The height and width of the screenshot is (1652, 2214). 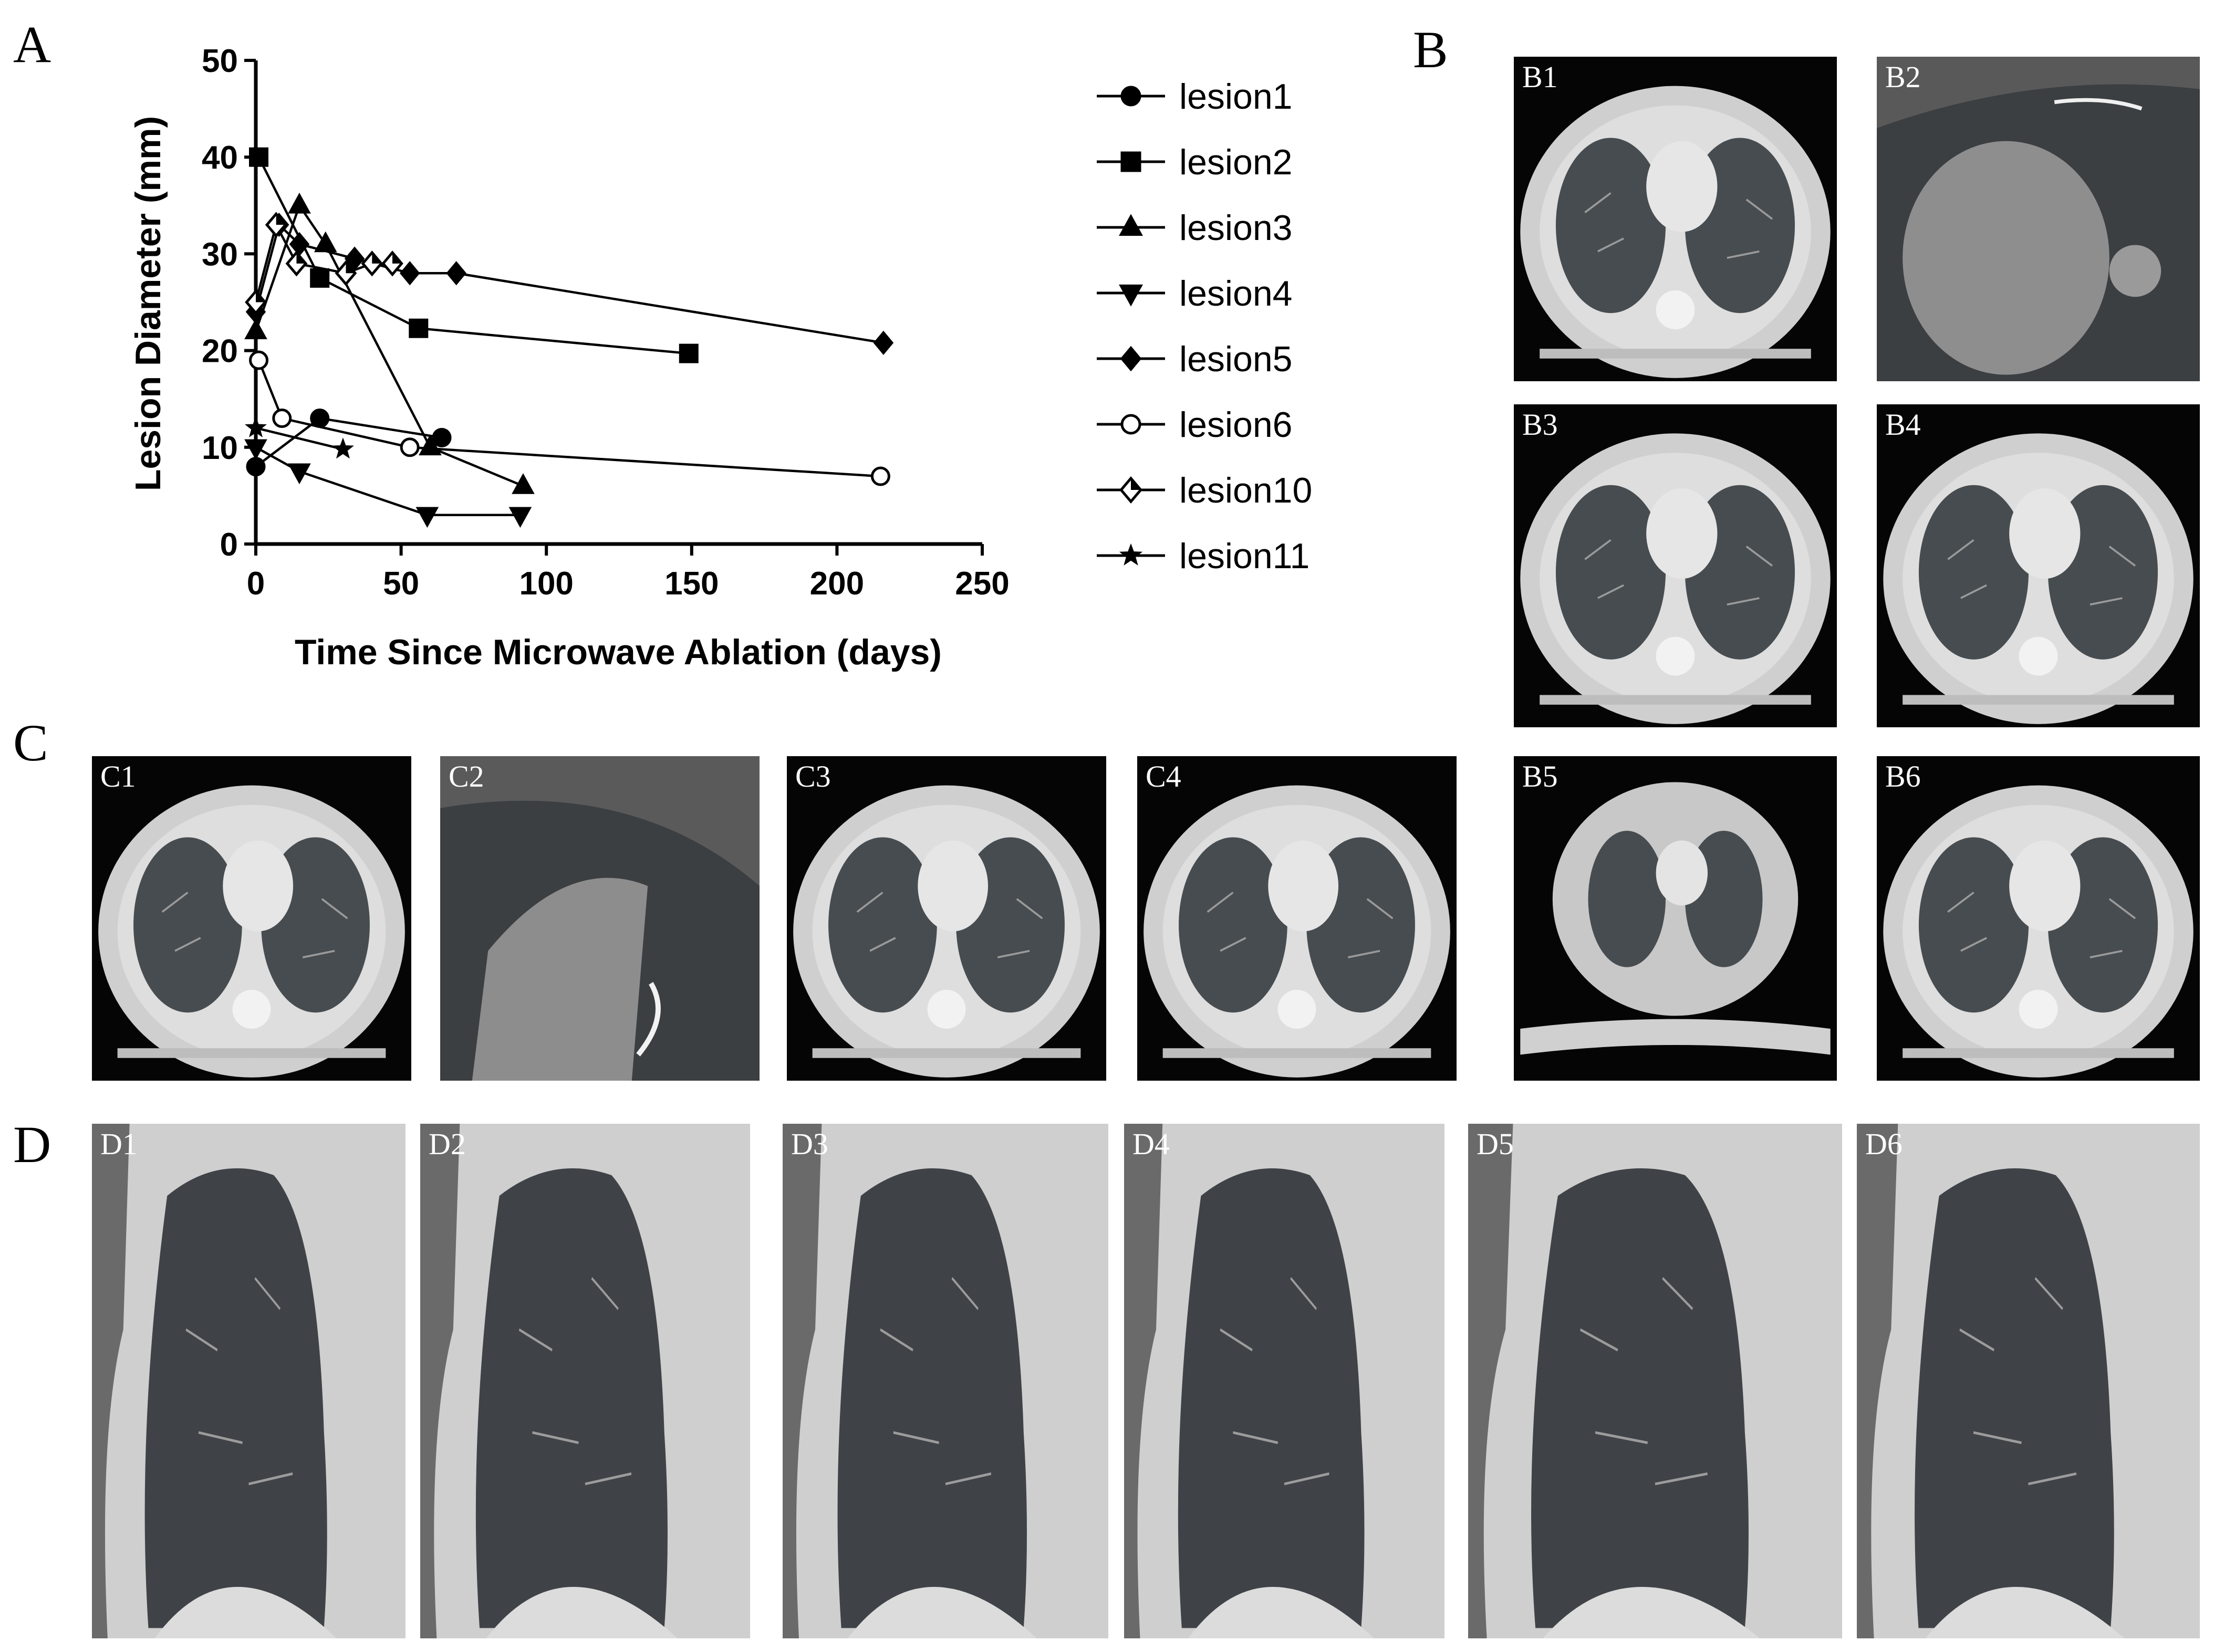 I want to click on legend-label: lesion10, so click(x=1245, y=490).